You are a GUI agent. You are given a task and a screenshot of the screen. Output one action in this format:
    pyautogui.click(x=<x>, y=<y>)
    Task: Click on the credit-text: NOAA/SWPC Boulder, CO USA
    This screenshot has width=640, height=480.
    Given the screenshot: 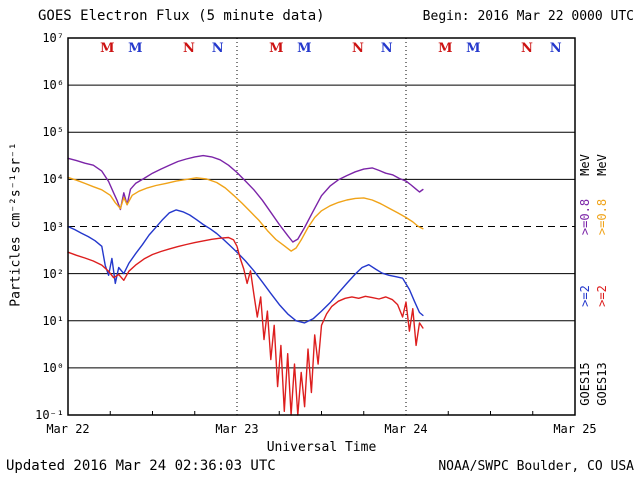 What is the action you would take?
    pyautogui.click(x=536, y=466)
    